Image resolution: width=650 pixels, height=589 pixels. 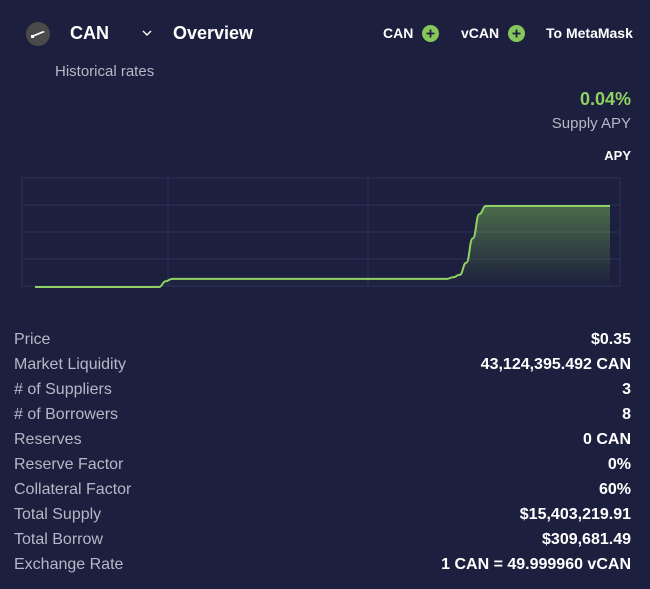 What do you see at coordinates (606, 439) in the screenshot?
I see `stat-value: 0 CAN` at bounding box center [606, 439].